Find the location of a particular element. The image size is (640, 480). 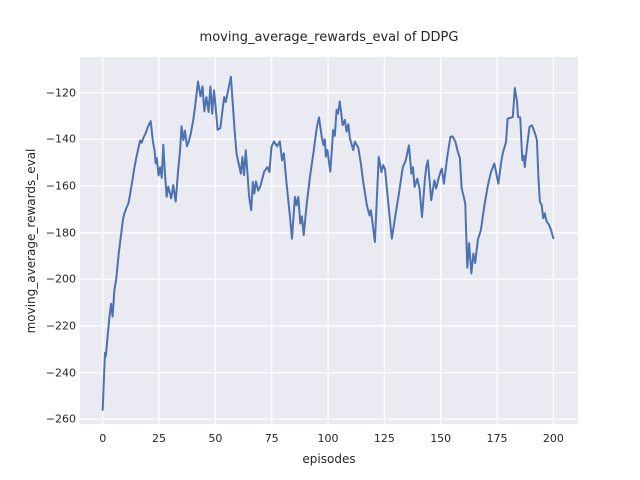

y-tick-label: −160 is located at coordinates (60, 186).